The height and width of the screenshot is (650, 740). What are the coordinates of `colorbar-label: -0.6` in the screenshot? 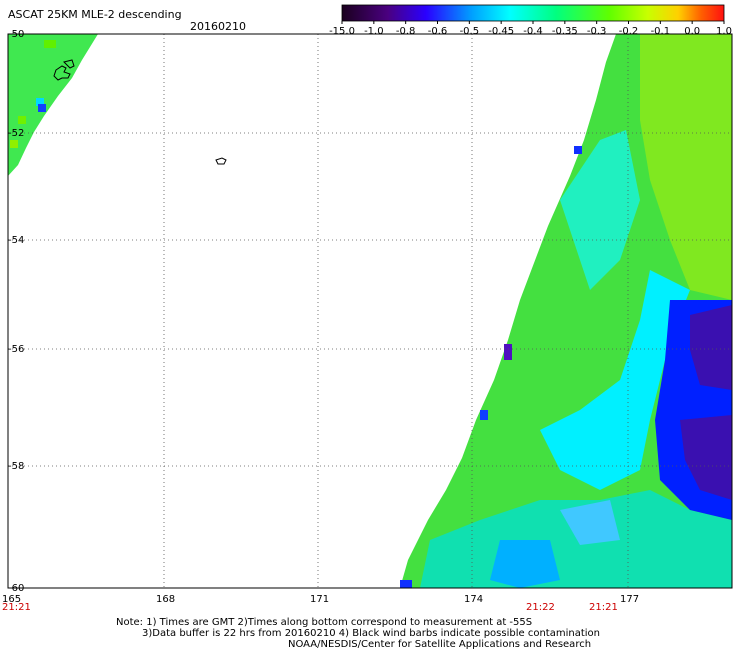 It's located at (438, 31).